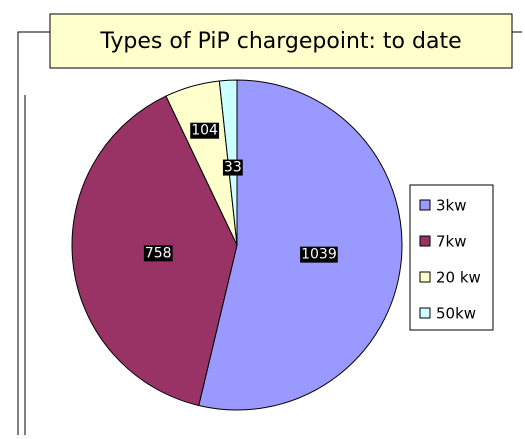 The image size is (525, 439). I want to click on legend-label: 20 kw, so click(458, 278).